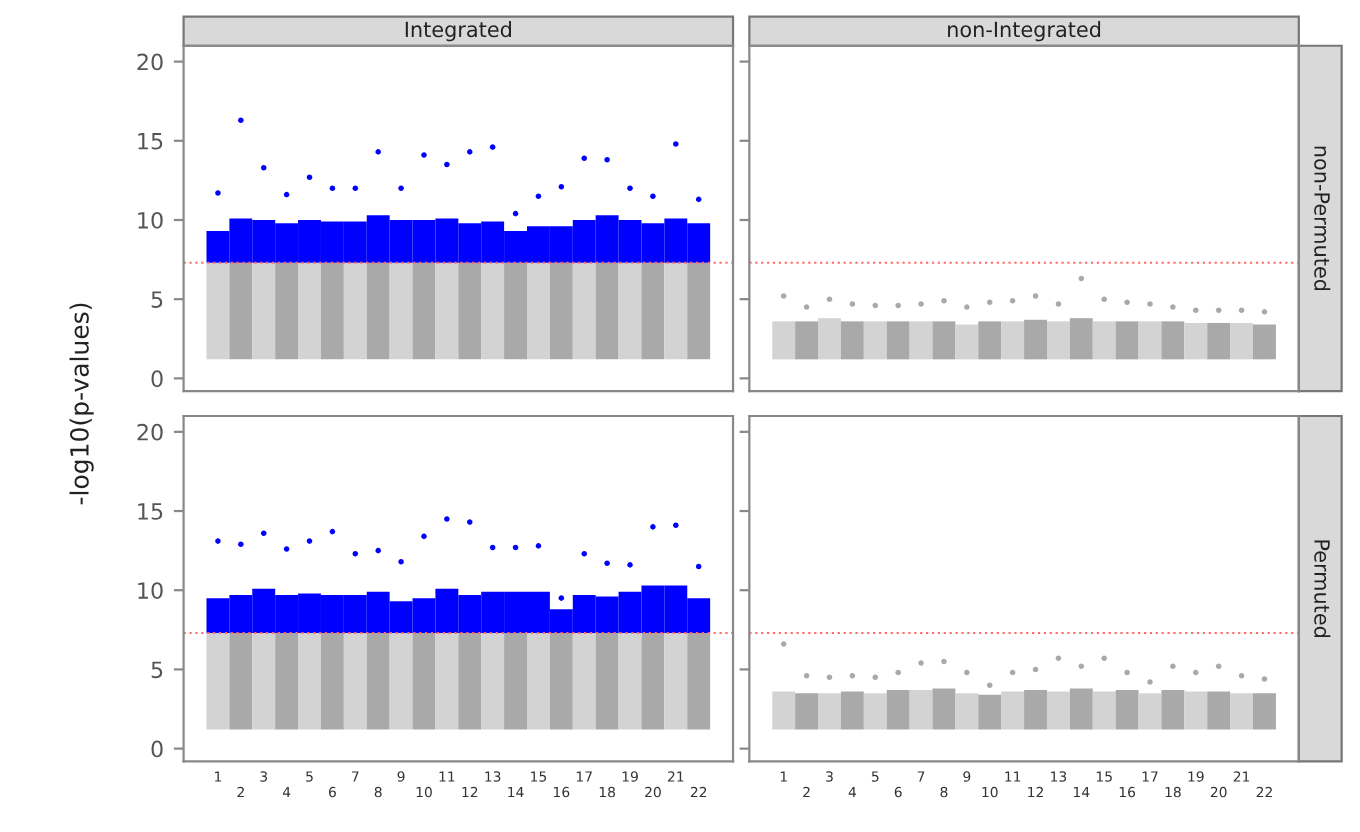 This screenshot has width=1360, height=832. What do you see at coordinates (1322, 589) in the screenshot?
I see `text: Permuted` at bounding box center [1322, 589].